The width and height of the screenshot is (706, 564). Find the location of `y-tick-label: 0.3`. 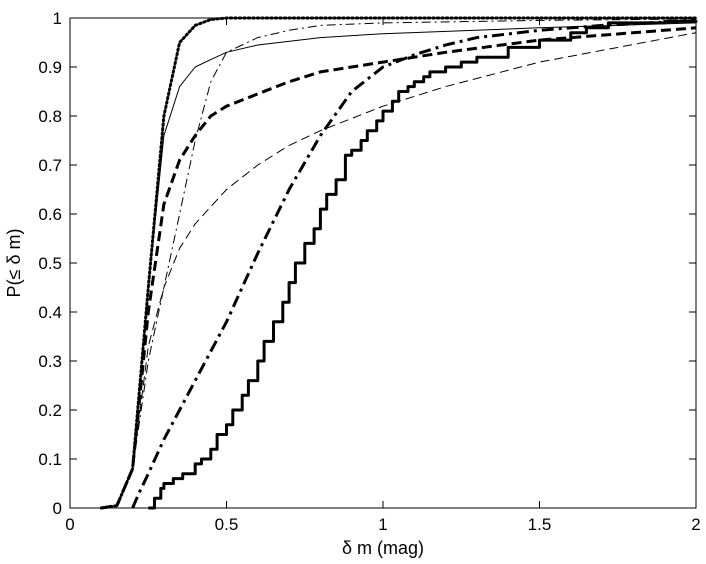

y-tick-label: 0.3 is located at coordinates (50, 361).